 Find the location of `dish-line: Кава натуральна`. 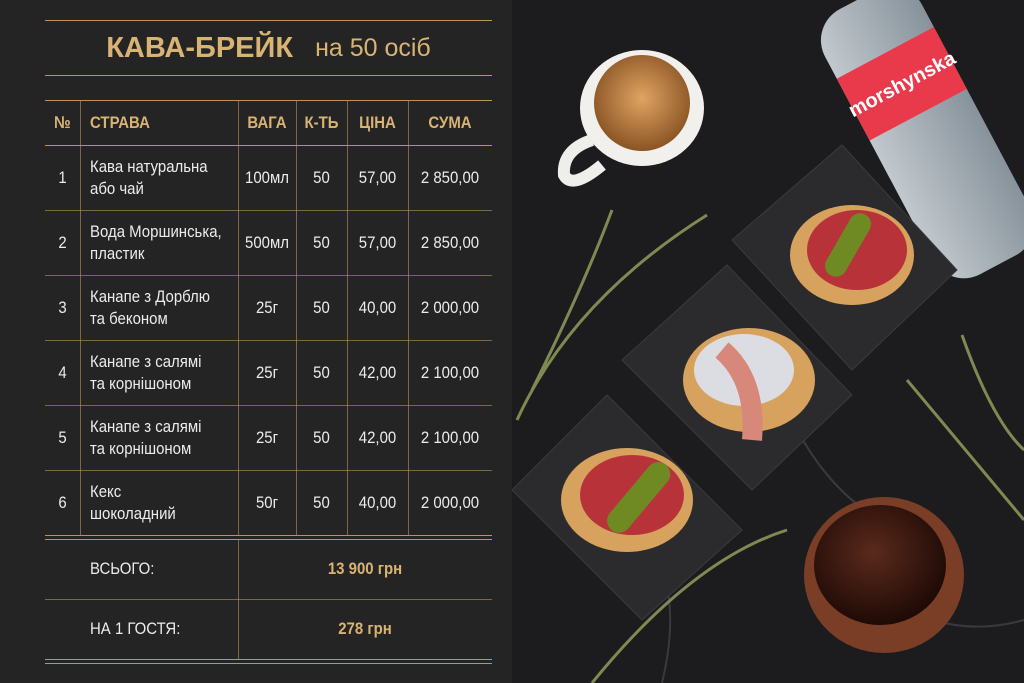

dish-line: Кава натуральна is located at coordinates (149, 166).